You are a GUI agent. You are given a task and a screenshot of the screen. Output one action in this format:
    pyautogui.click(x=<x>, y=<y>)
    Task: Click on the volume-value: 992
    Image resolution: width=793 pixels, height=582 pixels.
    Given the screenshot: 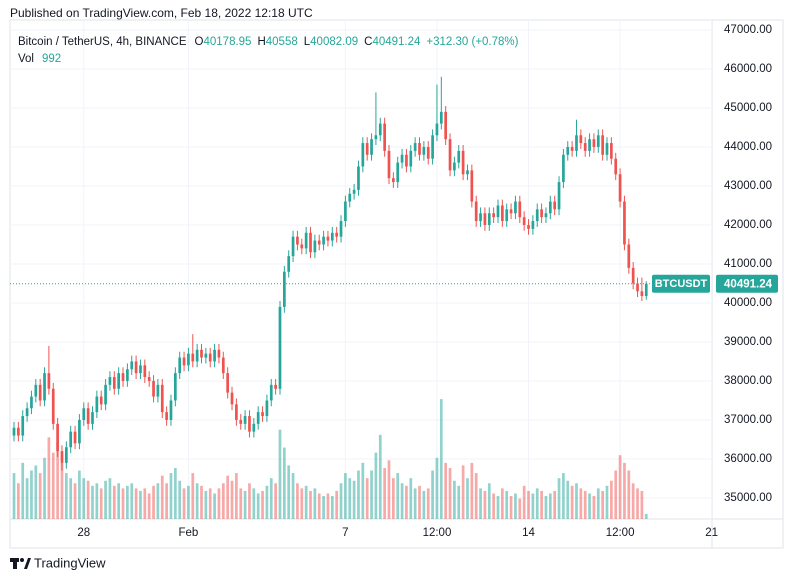 What is the action you would take?
    pyautogui.click(x=51, y=59)
    